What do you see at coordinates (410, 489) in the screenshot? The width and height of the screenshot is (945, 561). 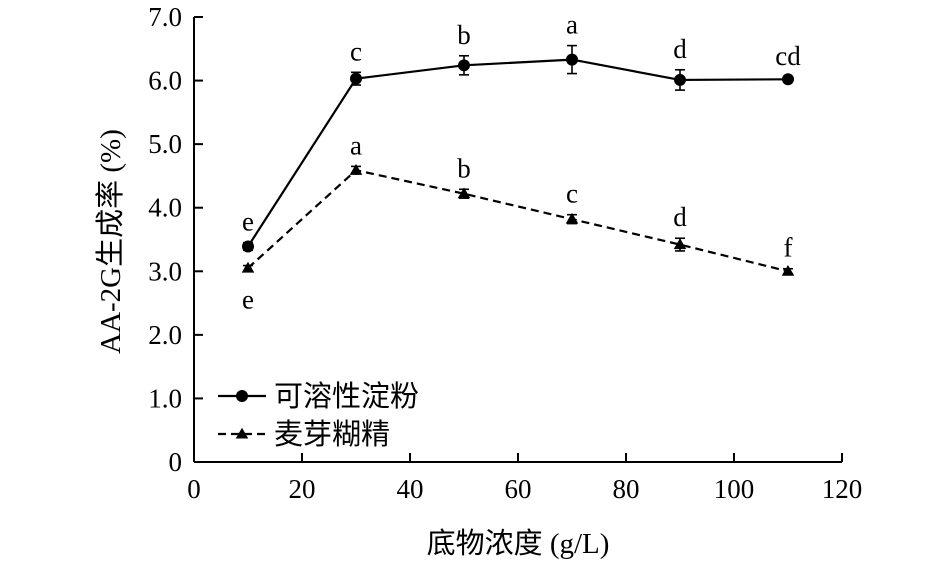 I see `x-tick-label: 40` at bounding box center [410, 489].